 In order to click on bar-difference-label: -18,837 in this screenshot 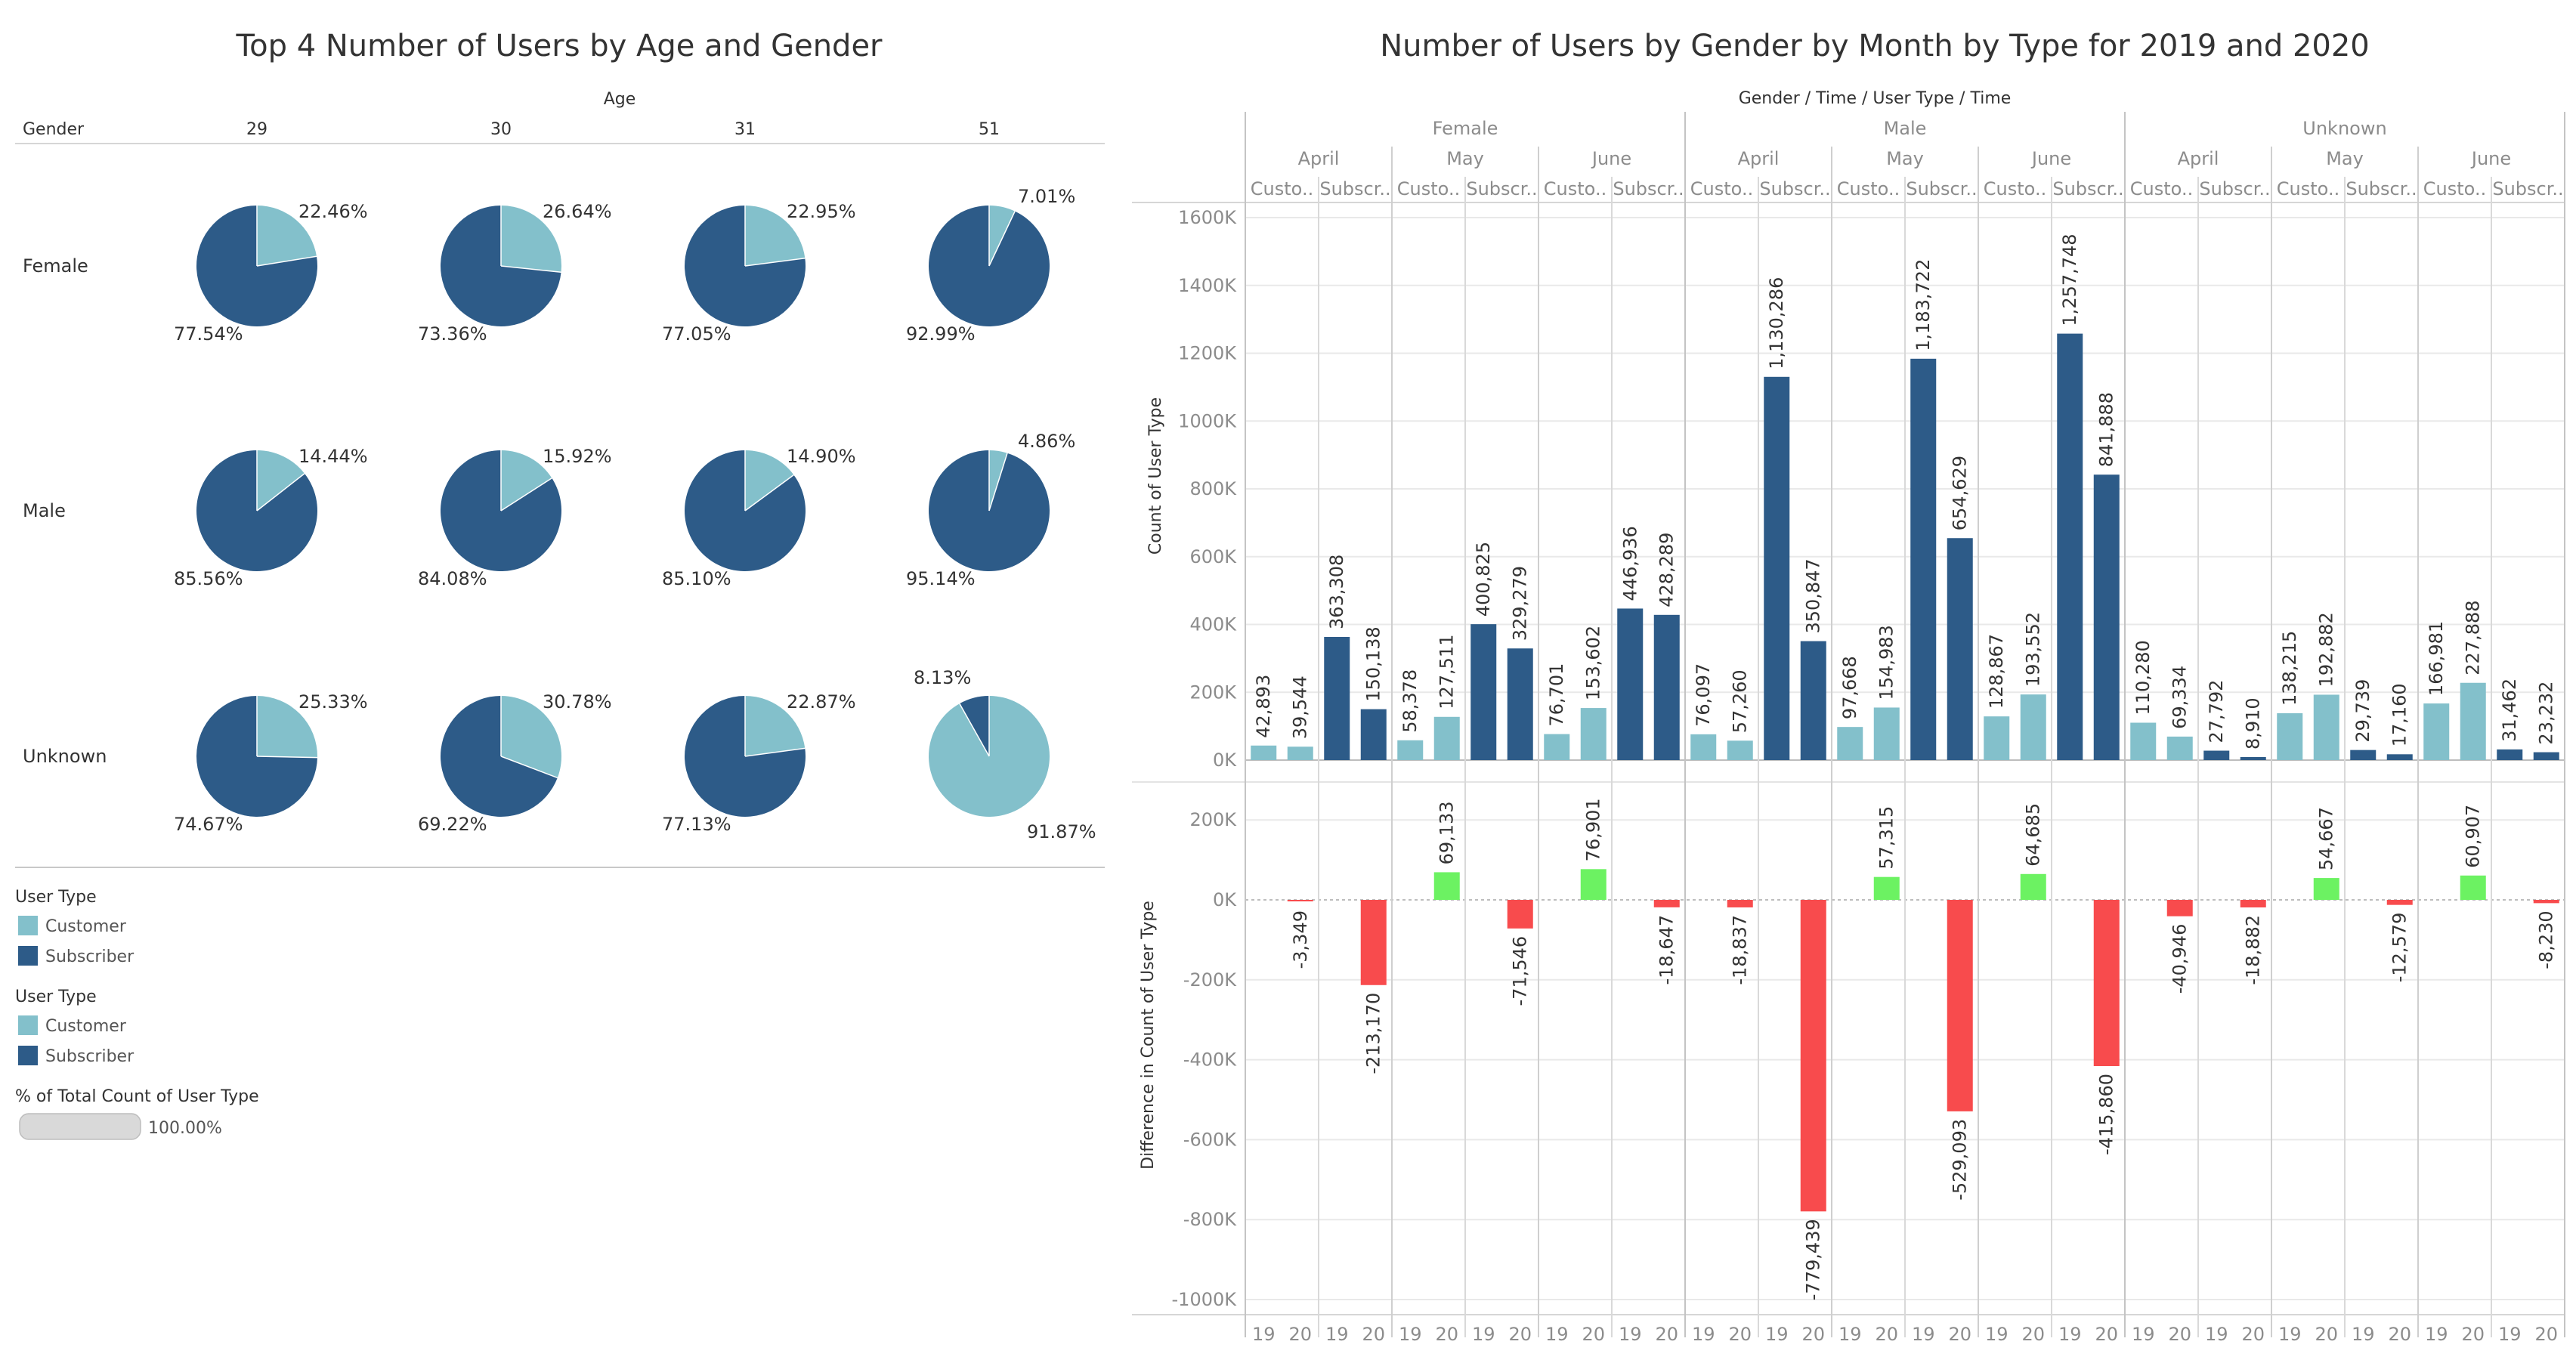, I will do `click(1740, 950)`.